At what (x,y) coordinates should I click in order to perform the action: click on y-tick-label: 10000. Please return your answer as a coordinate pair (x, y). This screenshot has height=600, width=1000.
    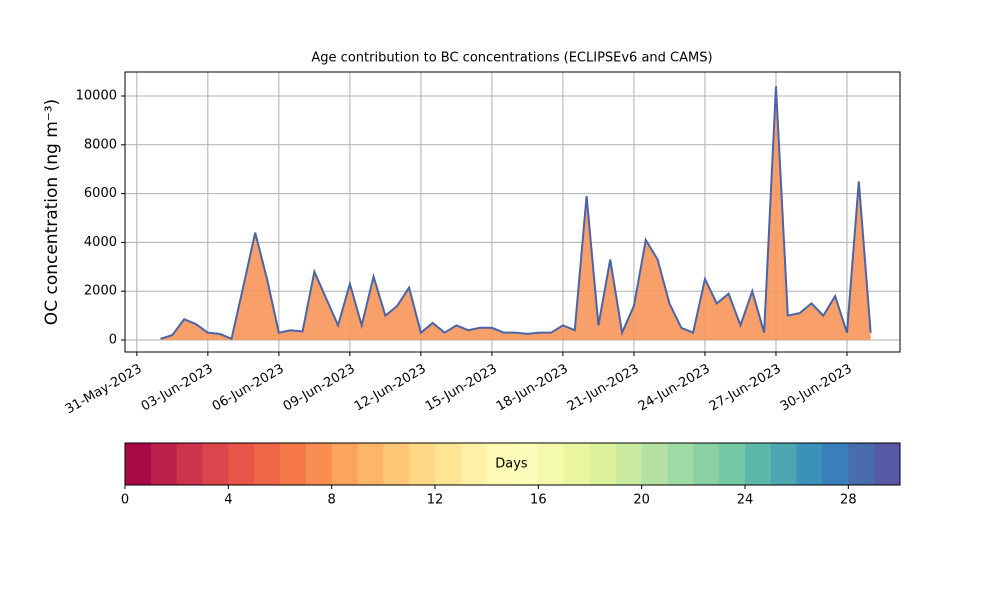
    Looking at the image, I should click on (96, 96).